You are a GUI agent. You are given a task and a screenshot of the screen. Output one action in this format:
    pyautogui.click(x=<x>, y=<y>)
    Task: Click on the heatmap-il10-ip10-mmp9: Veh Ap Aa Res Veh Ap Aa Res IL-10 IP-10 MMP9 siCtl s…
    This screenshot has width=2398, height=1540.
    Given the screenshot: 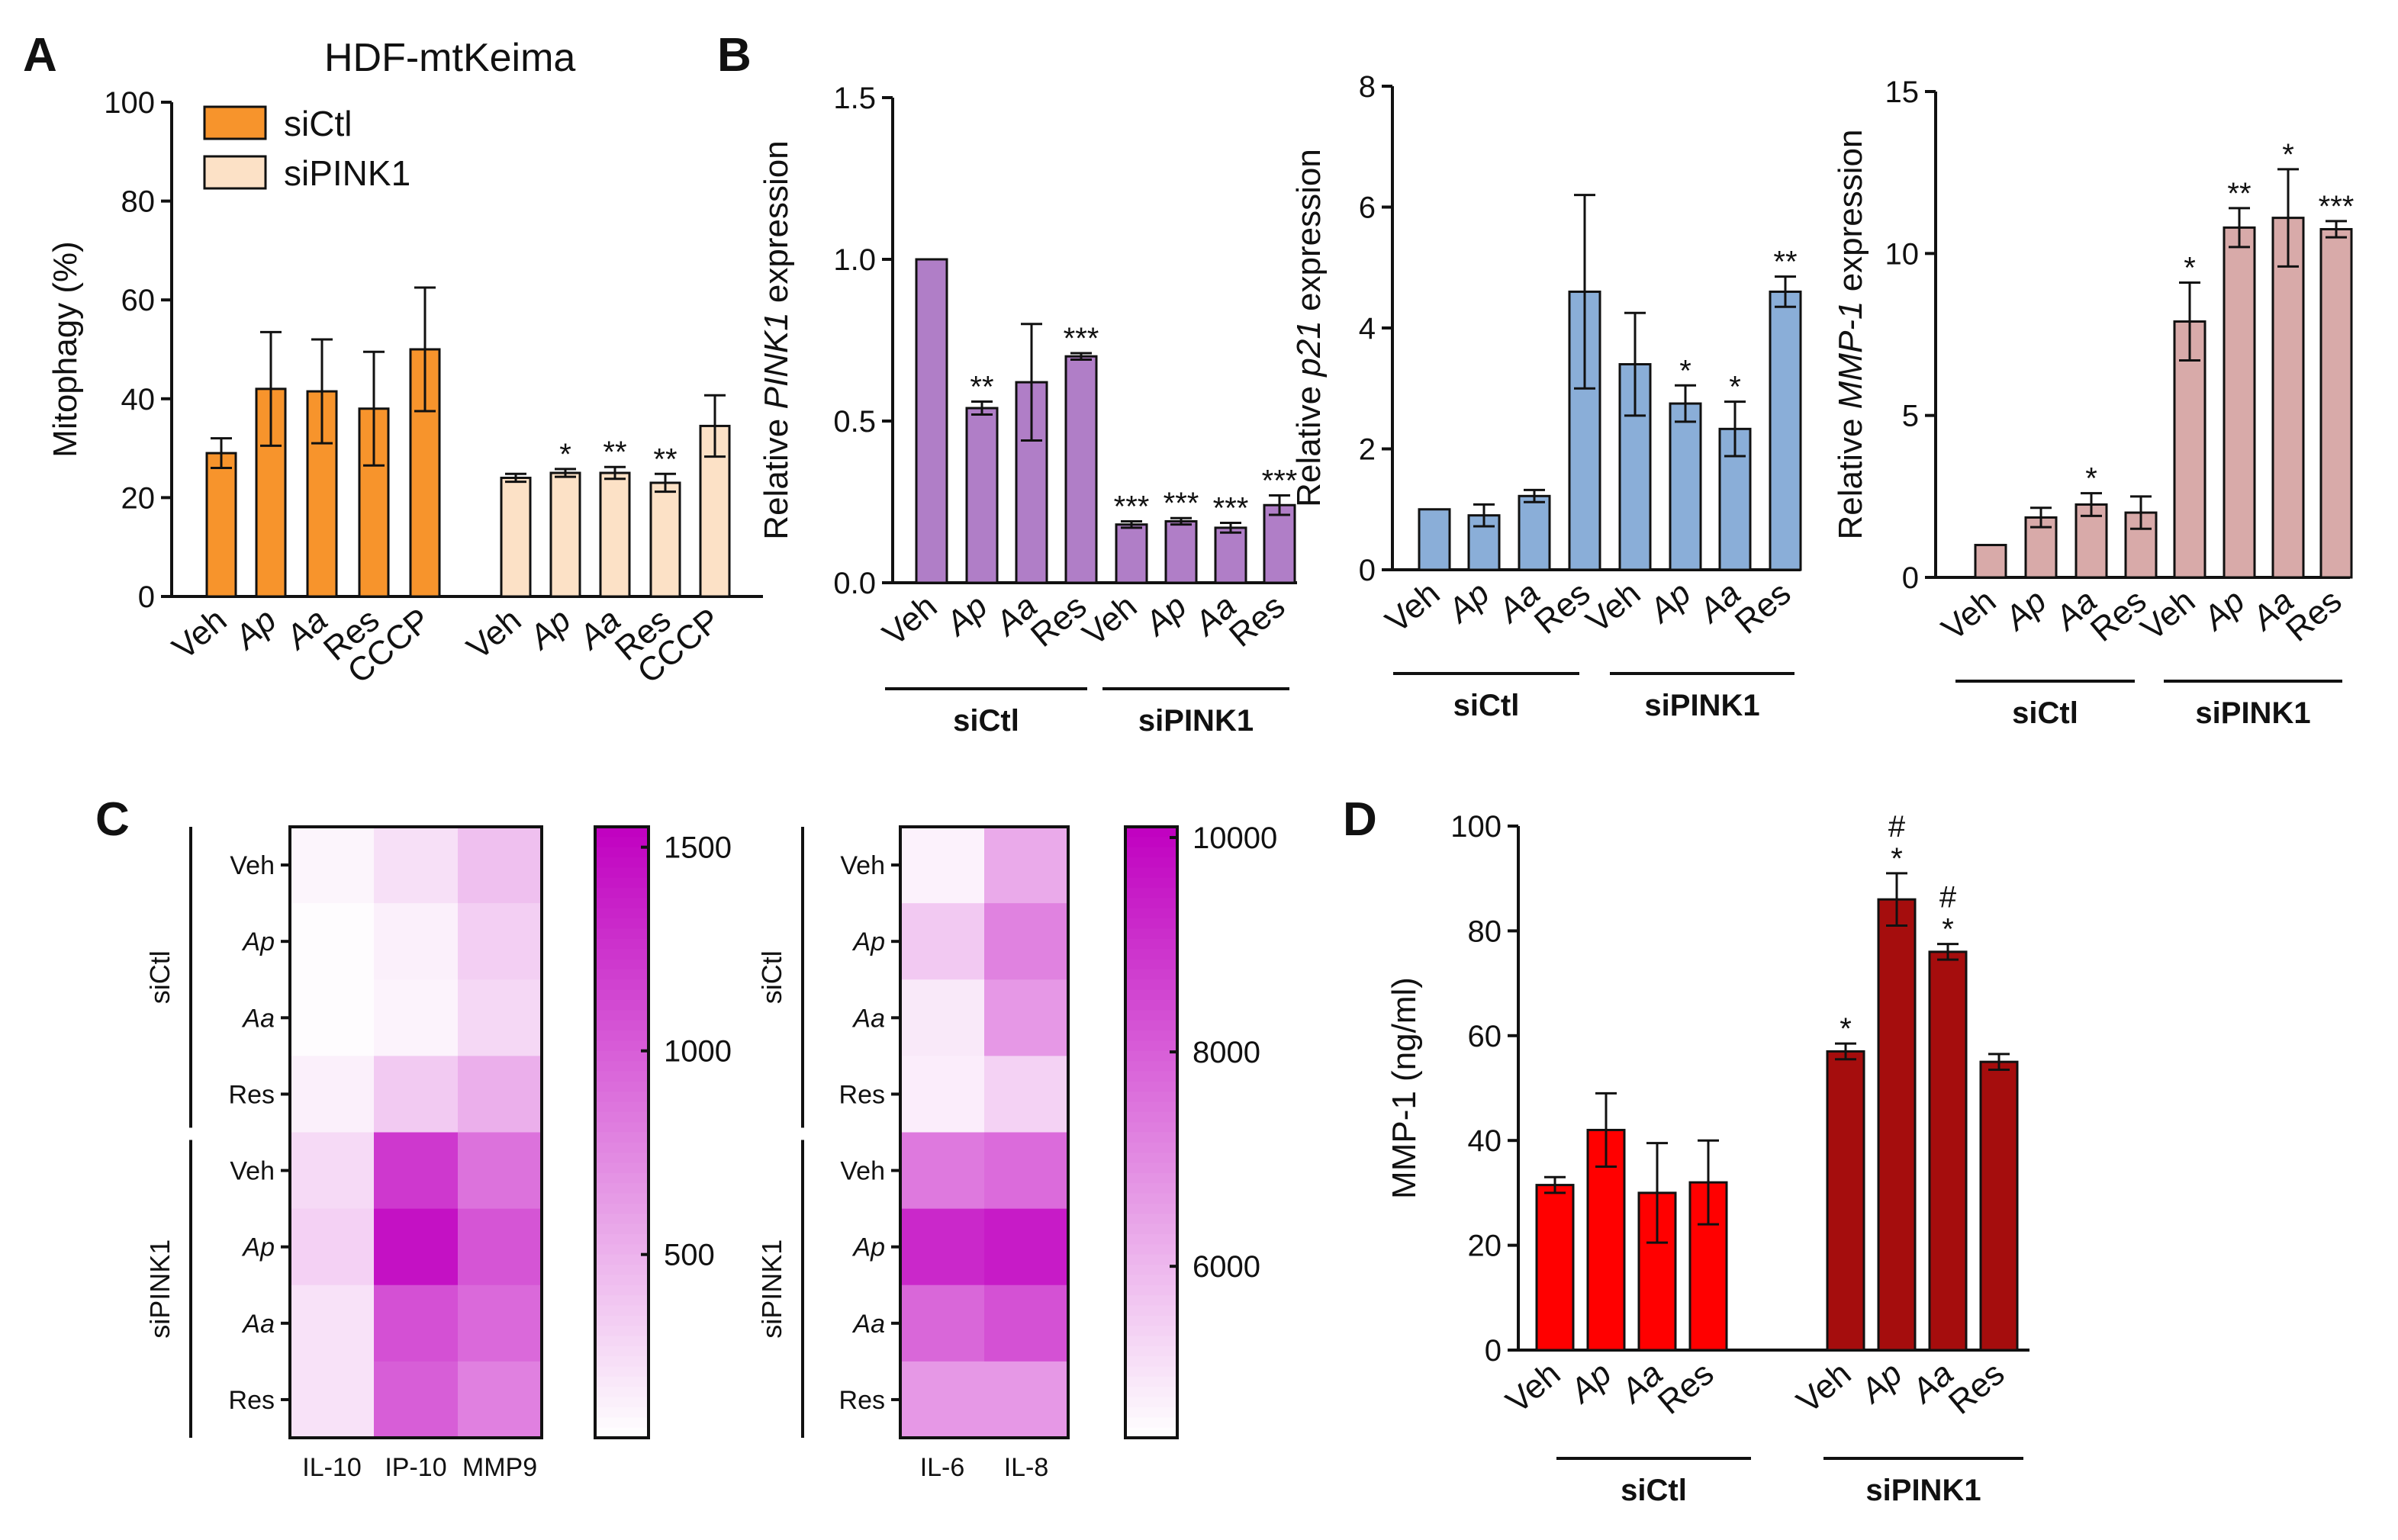 What is the action you would take?
    pyautogui.click(x=438, y=1153)
    